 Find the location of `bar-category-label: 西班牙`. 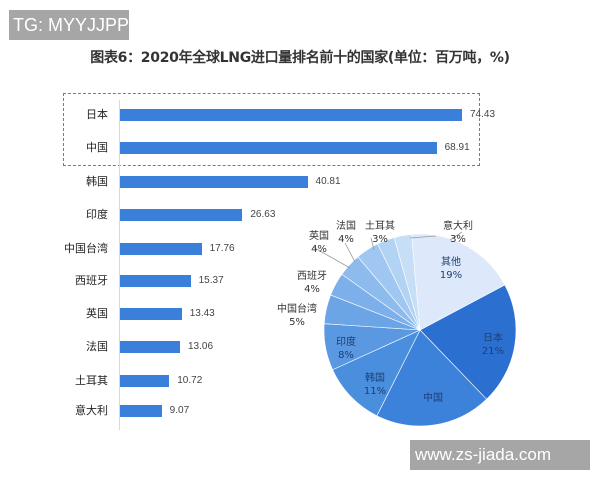

bar-category-label: 西班牙 is located at coordinates (91, 280).